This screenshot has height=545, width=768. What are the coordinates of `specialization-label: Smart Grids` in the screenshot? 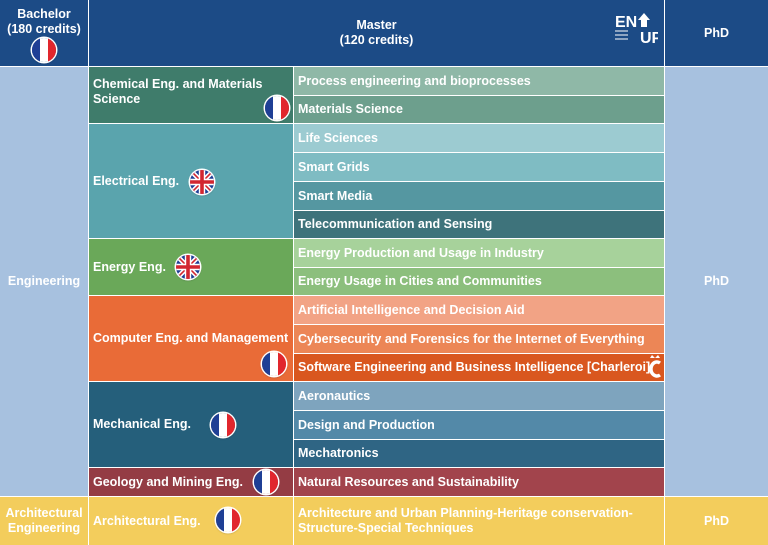 It's located at (334, 166).